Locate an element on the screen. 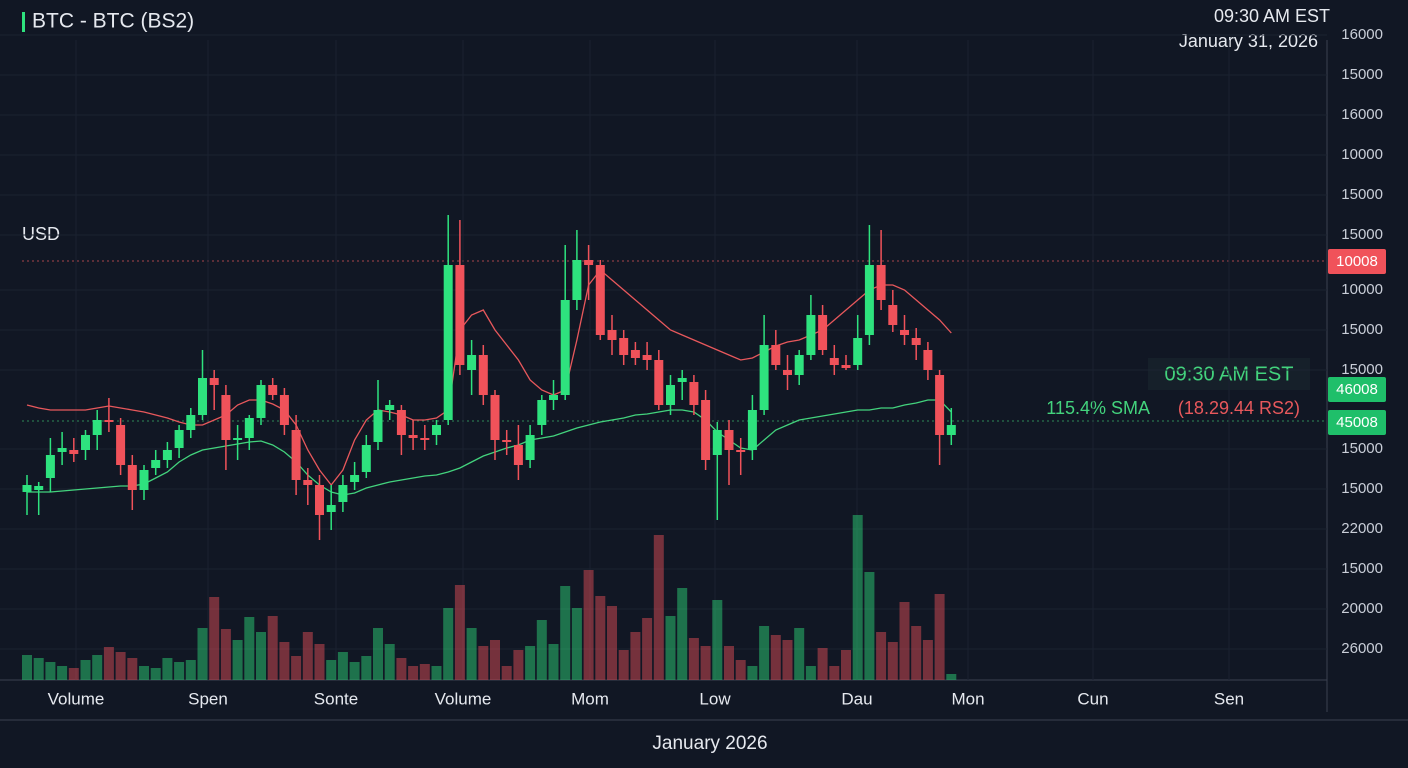  x-tick-label: Mon is located at coordinates (967, 698).